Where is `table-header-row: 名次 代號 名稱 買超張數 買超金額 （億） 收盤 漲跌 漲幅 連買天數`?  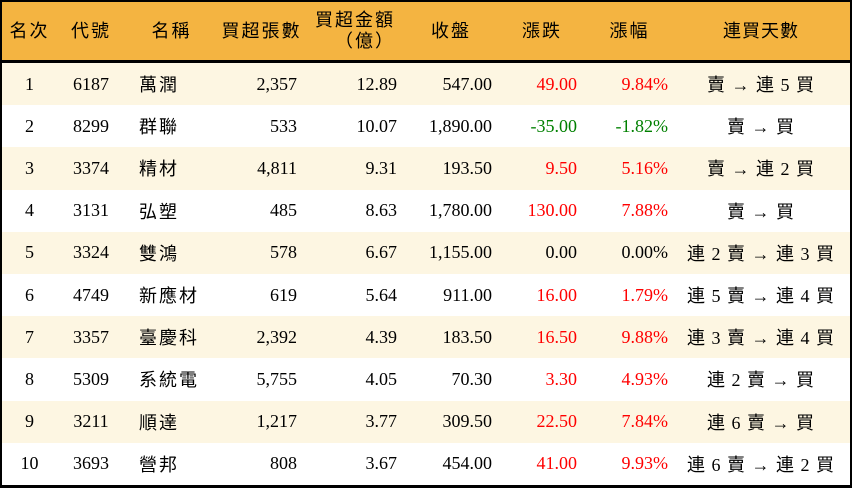 table-header-row: 名次 代號 名稱 買超張數 買超金額 （億） 收盤 漲跌 漲幅 連買天數 is located at coordinates (426, 32).